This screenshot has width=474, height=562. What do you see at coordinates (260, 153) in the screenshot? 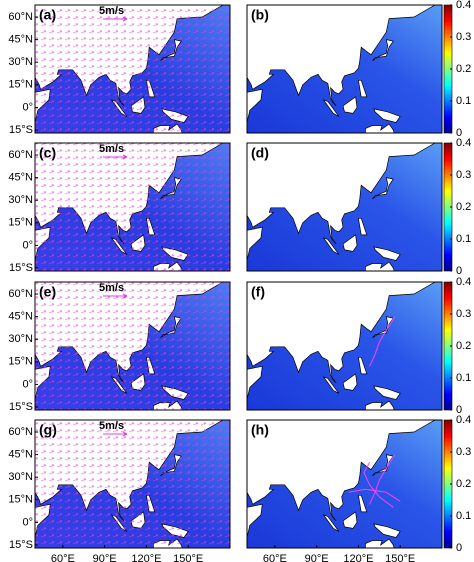
I see `panel-label: (d)` at bounding box center [260, 153].